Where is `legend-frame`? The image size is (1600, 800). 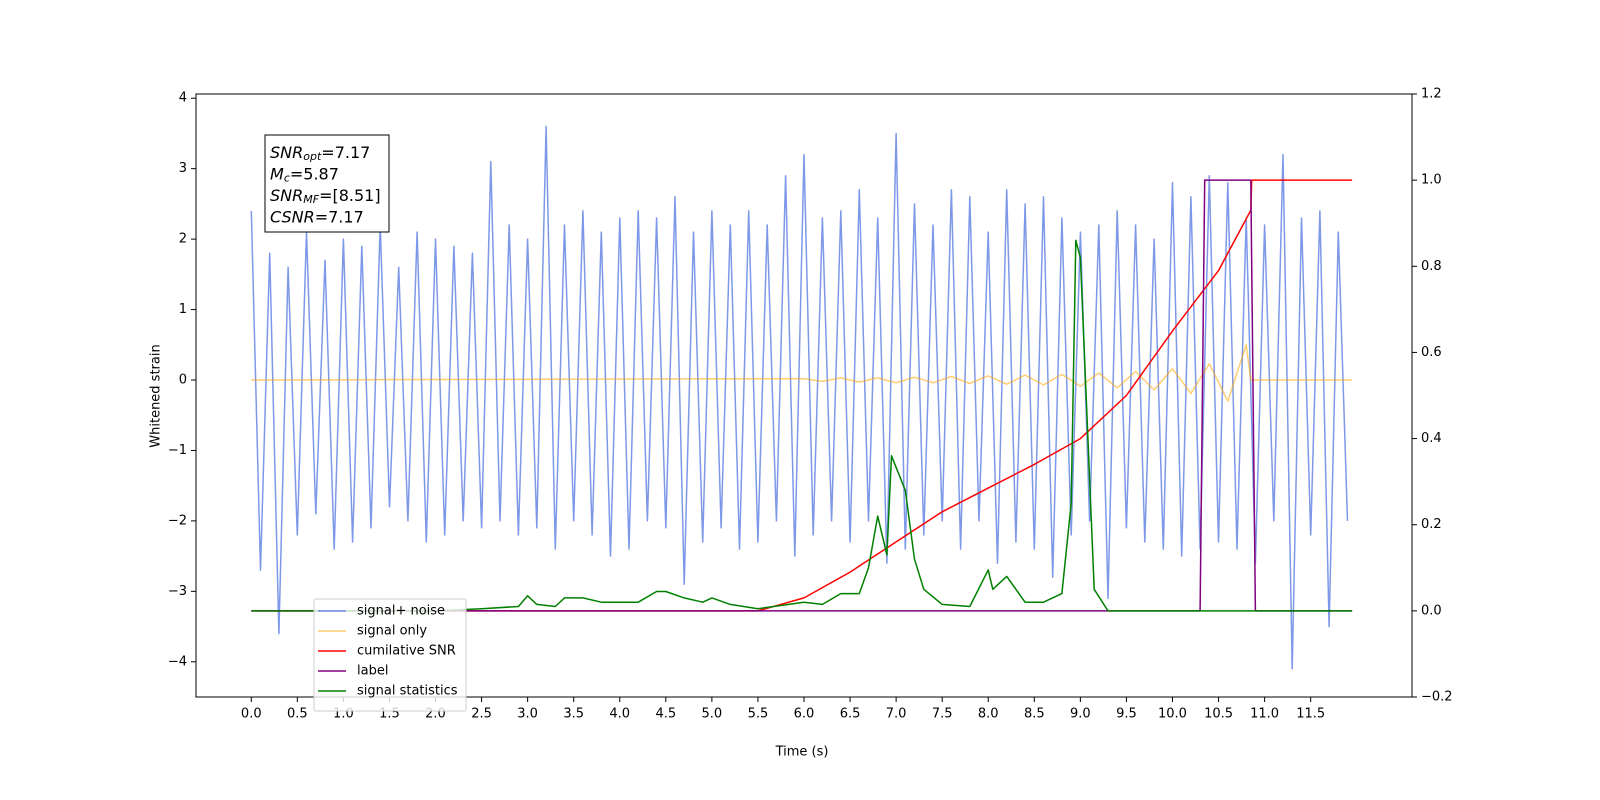 legend-frame is located at coordinates (390, 655).